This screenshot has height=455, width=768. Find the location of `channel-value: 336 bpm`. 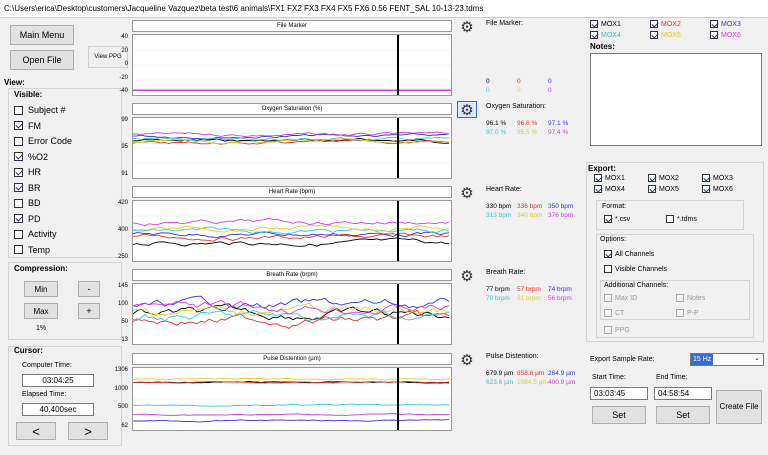

channel-value: 336 bpm is located at coordinates (530, 206).